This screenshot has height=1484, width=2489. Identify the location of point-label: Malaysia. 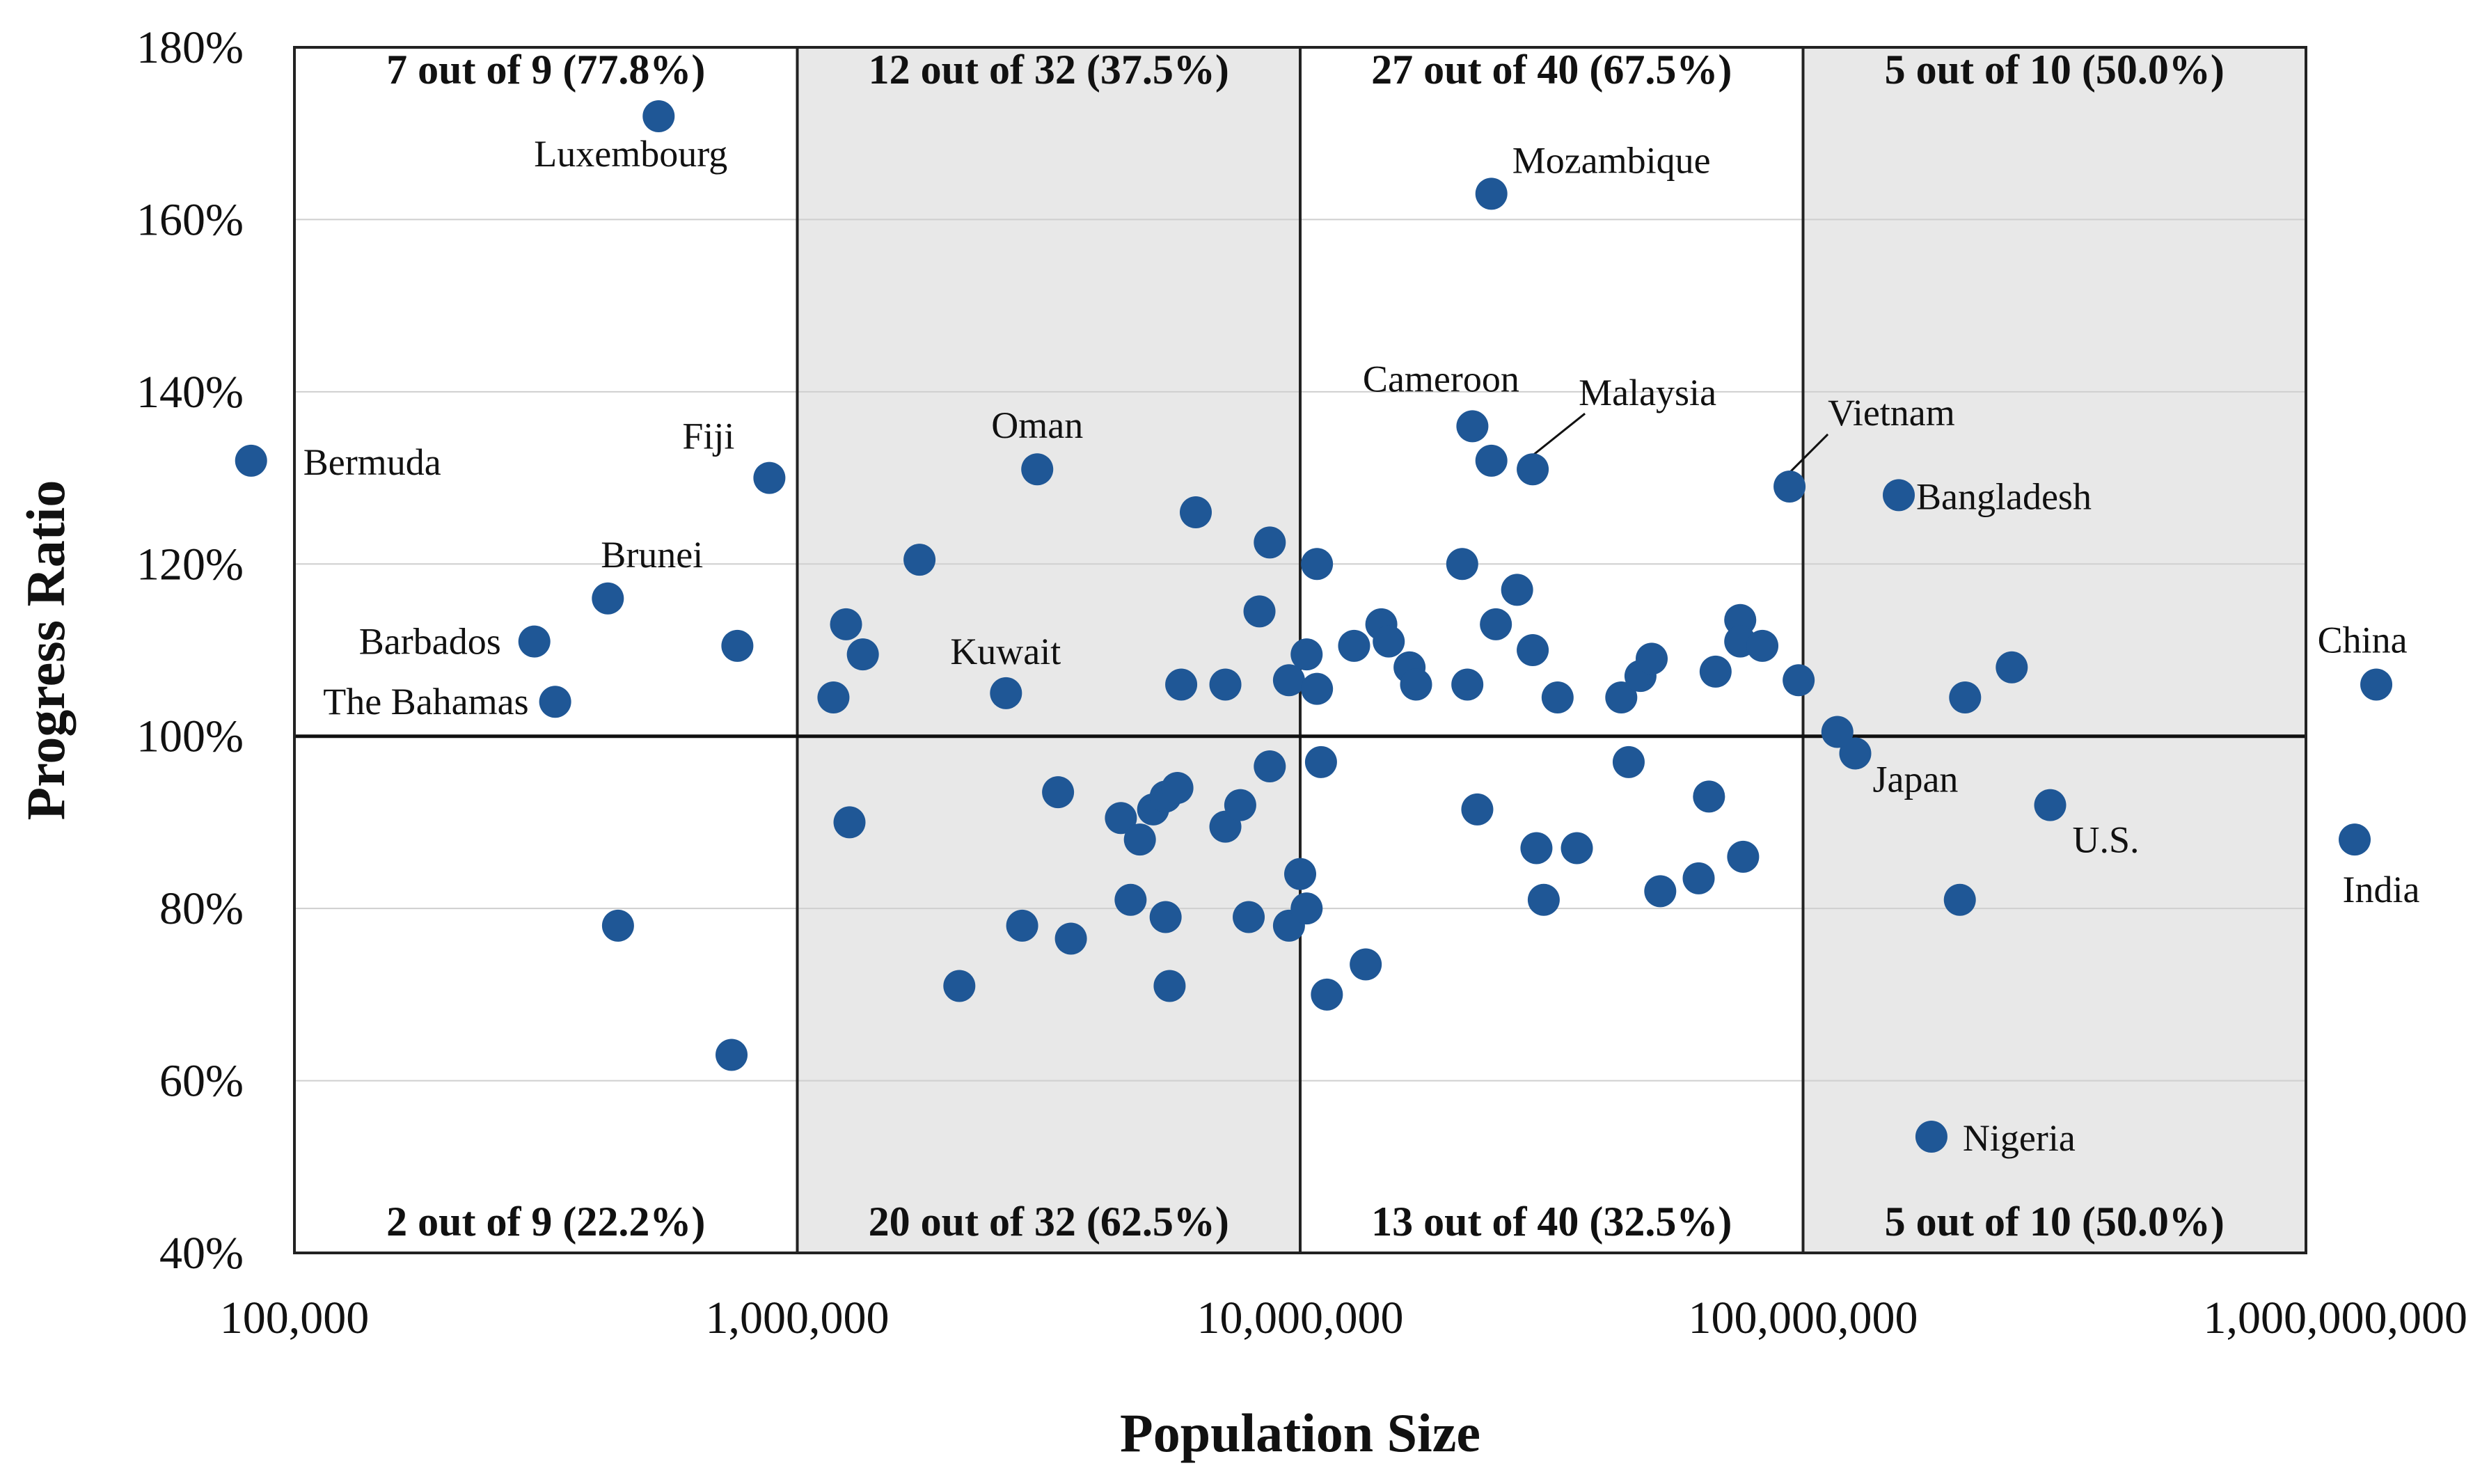
(1647, 392).